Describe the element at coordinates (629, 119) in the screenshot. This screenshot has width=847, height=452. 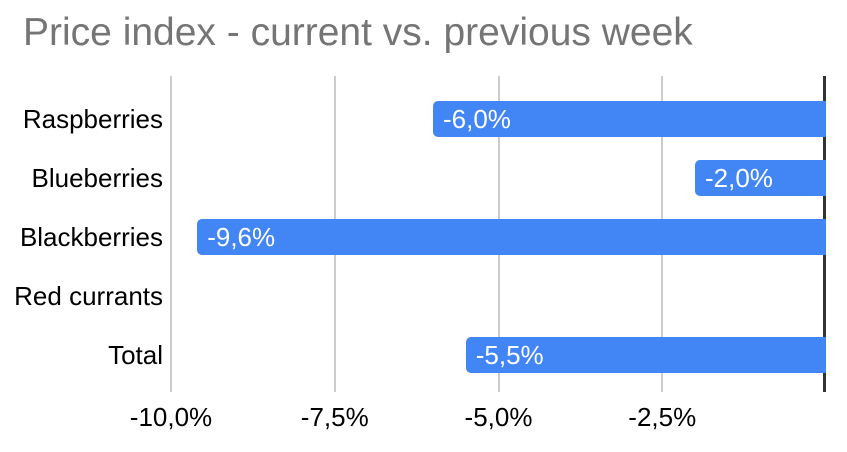
I see `bar: -6,0%` at that location.